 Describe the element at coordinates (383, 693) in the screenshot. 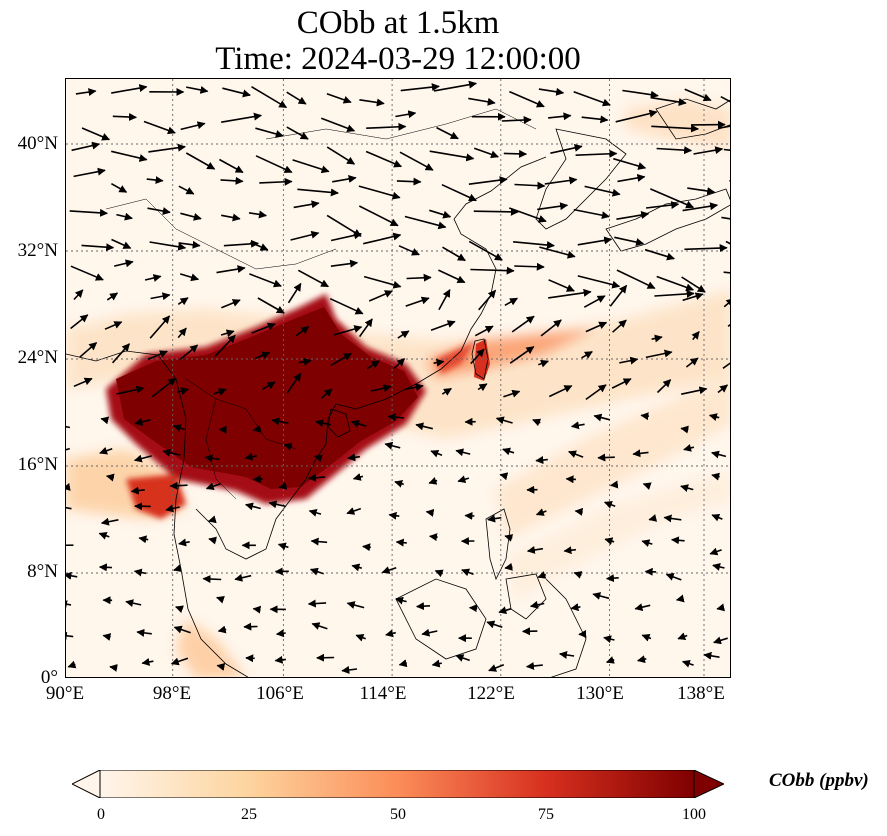

I see `lon-tick-label: 114°E` at that location.